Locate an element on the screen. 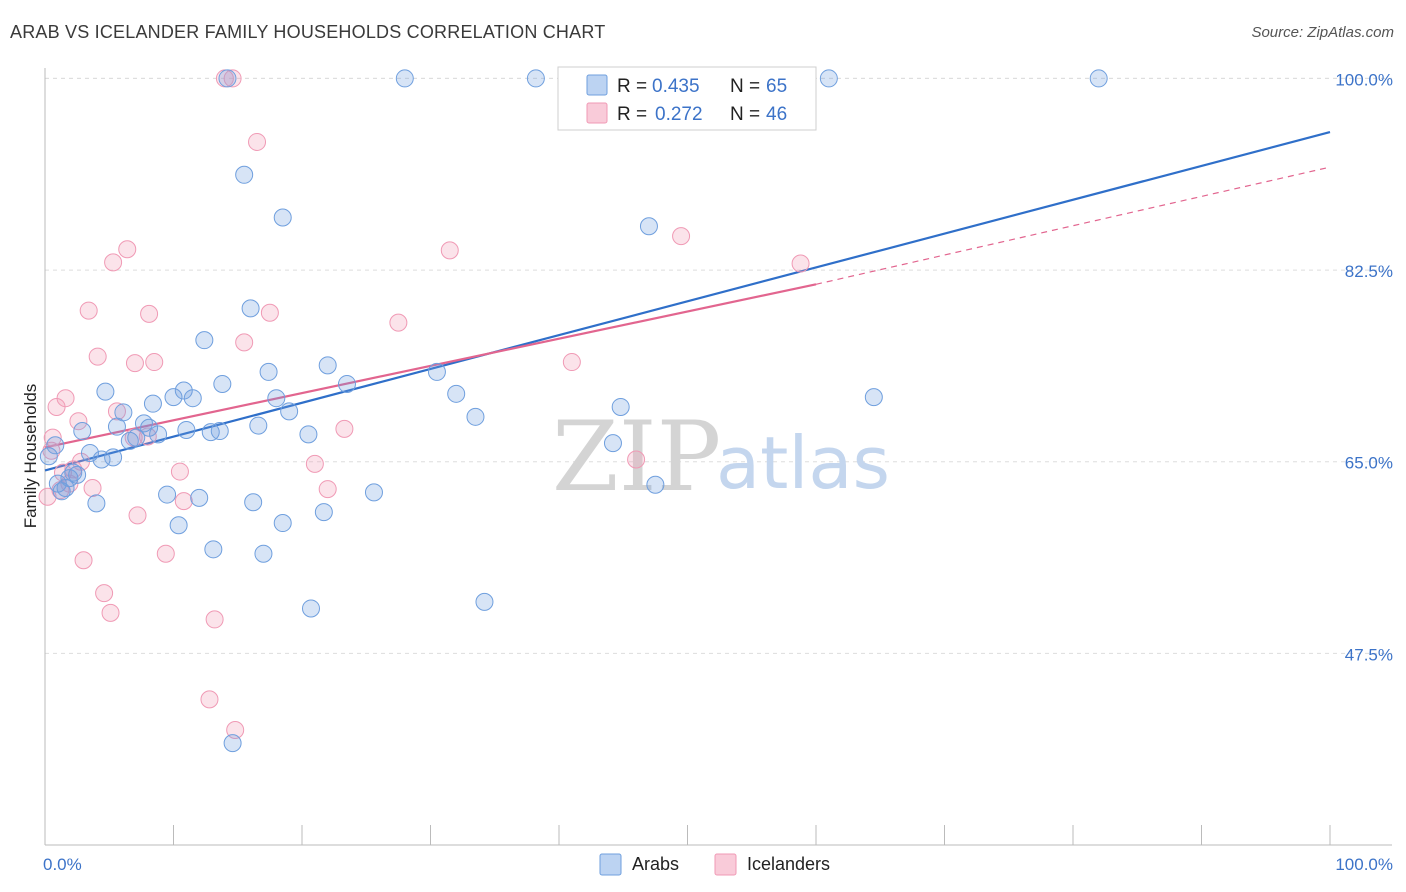 The width and height of the screenshot is (1406, 892). y-tick-label: 100.0% is located at coordinates (1364, 79).